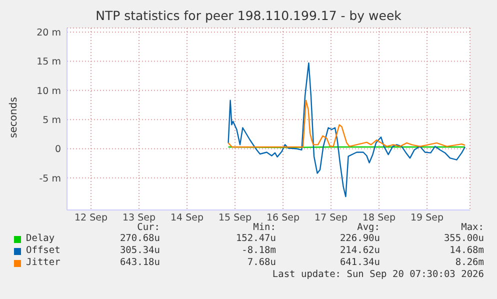 The height and width of the screenshot is (299, 497). I want to click on text: 270.68u, so click(140, 238).